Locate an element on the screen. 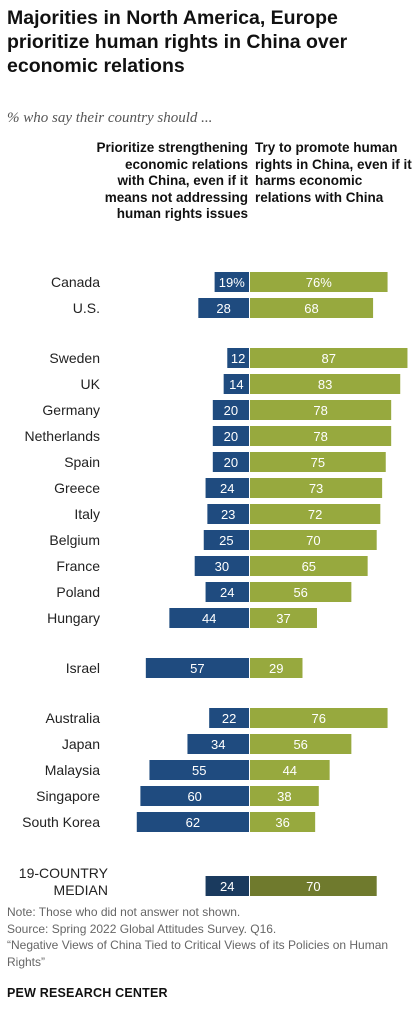 The height and width of the screenshot is (1022, 420). value-label-rights-malaysia: 44 is located at coordinates (290, 770).